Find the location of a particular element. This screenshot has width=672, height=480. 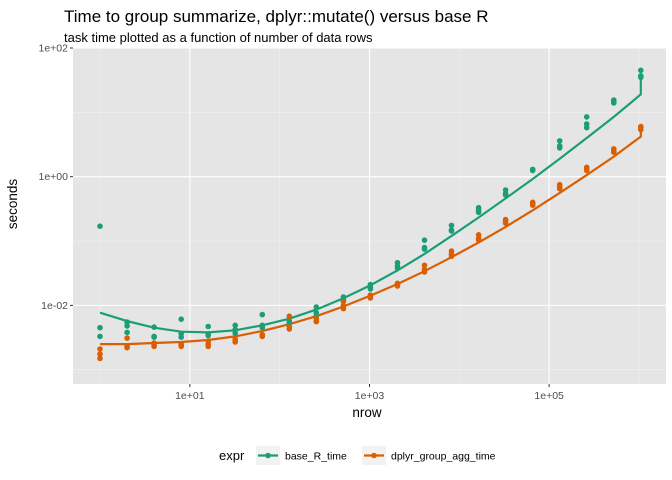

legend-label-base_R_time: base_R_time is located at coordinates (316, 457).